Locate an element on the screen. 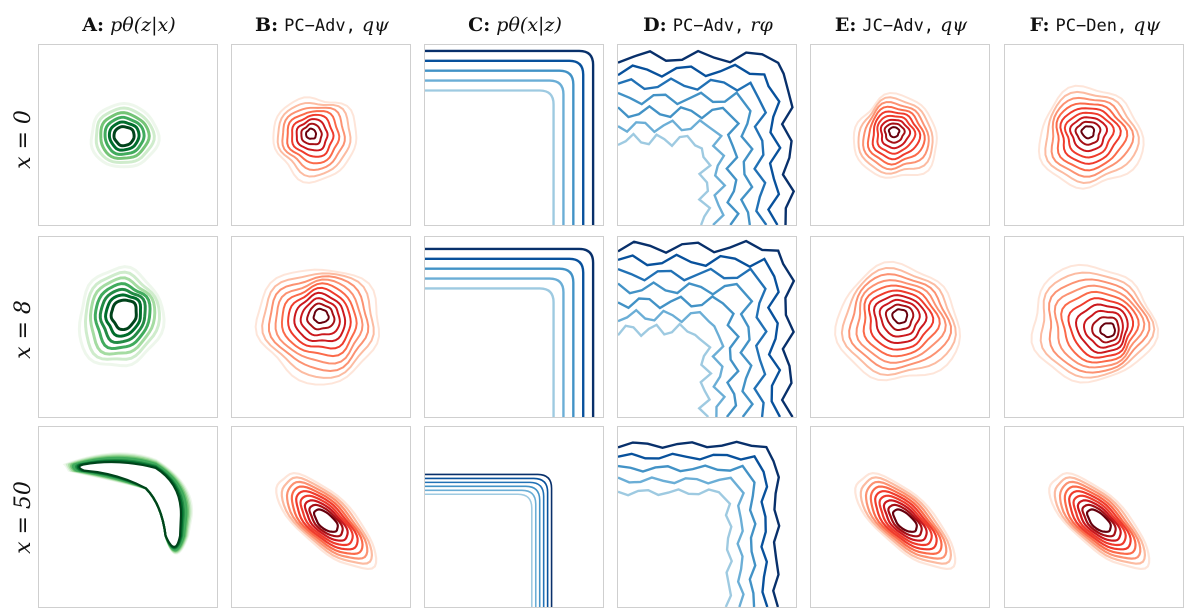 The image size is (1200, 614). column-method: PC−Den, is located at coordinates (1091, 26).